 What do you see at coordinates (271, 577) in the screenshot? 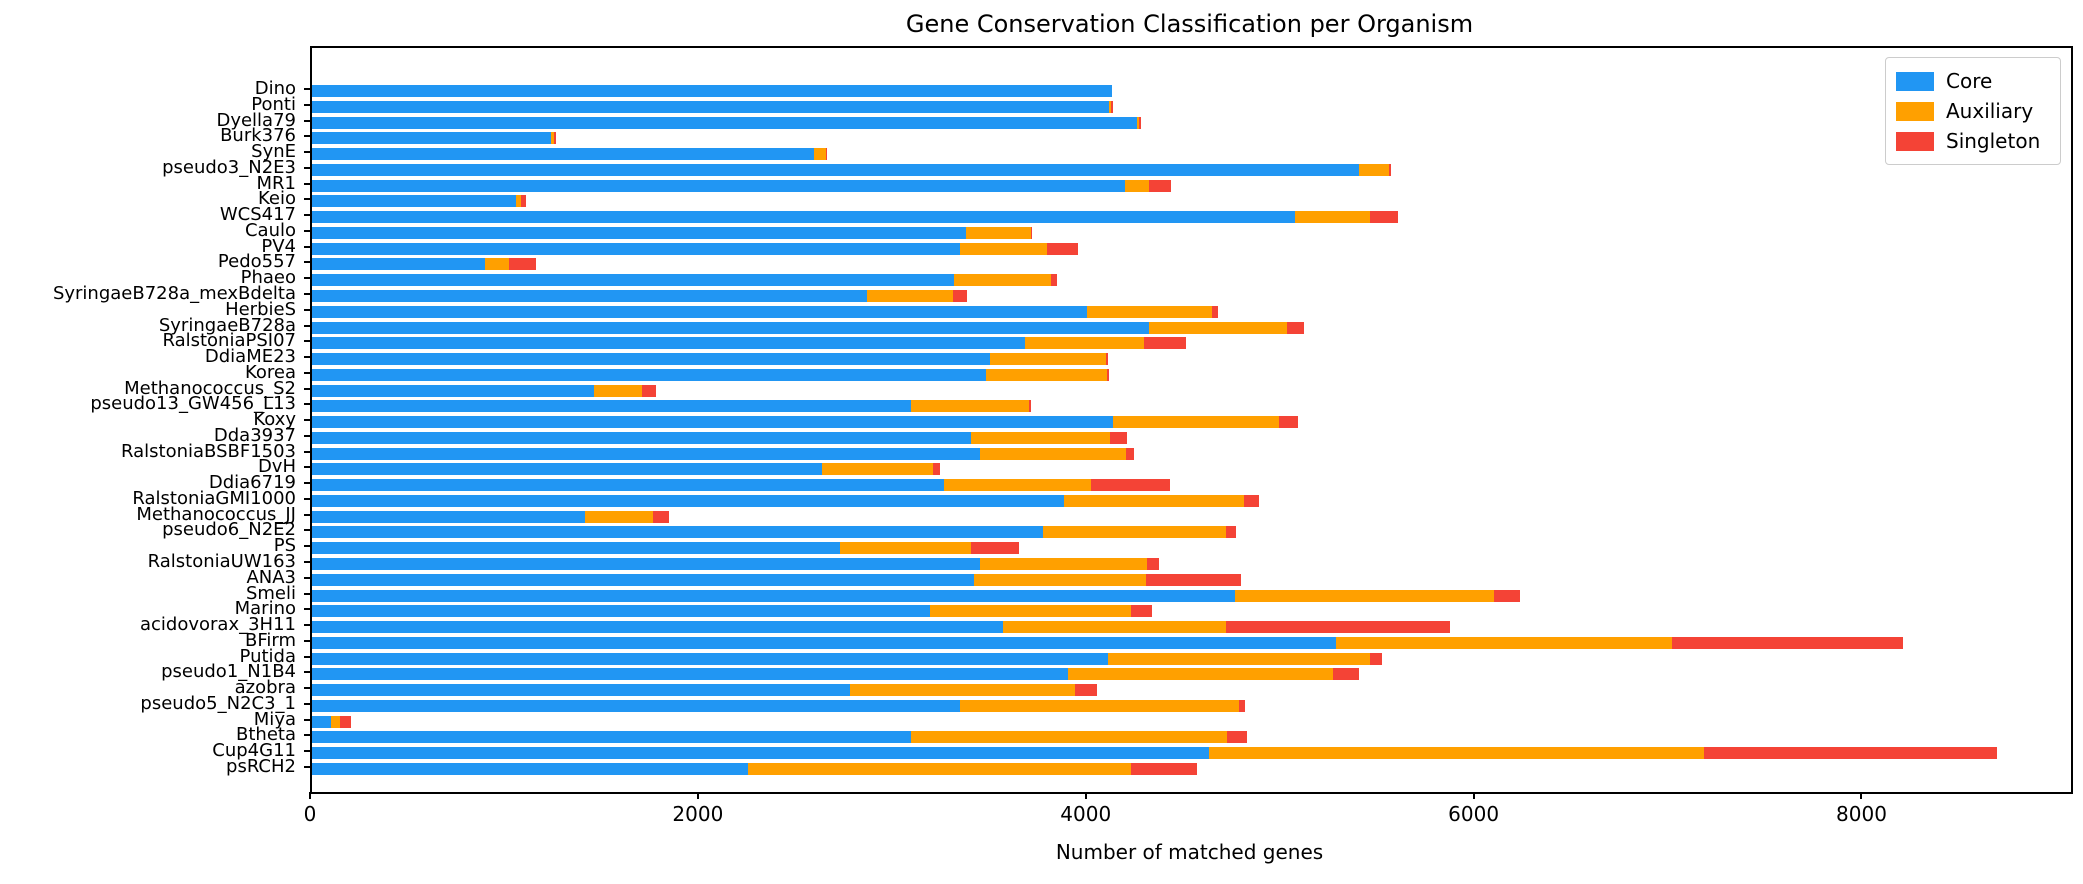
I see `y-tick-label: ANA3` at bounding box center [271, 577].